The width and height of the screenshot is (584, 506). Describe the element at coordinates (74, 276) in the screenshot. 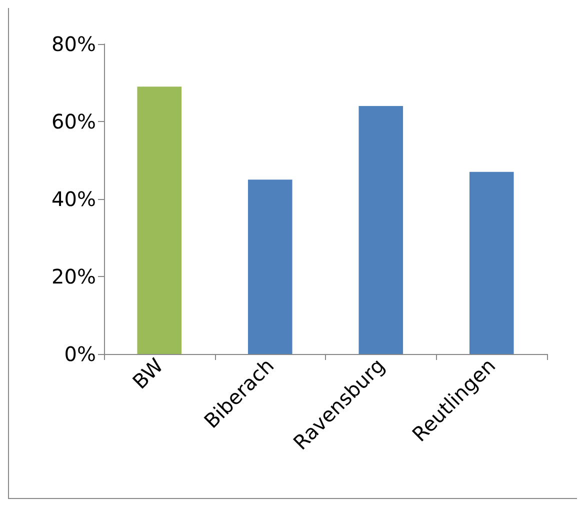

I see `y-tick-label: 20%` at that location.